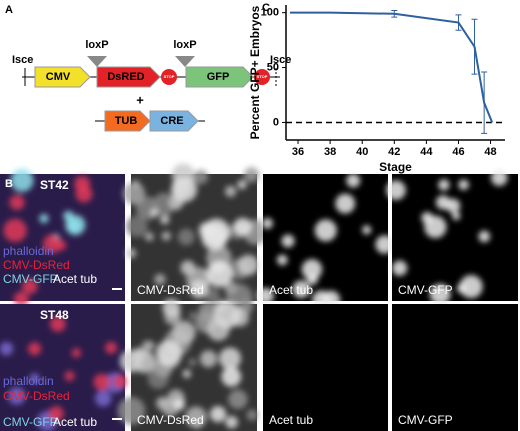  I want to click on stage-label: ST42, so click(54, 185).